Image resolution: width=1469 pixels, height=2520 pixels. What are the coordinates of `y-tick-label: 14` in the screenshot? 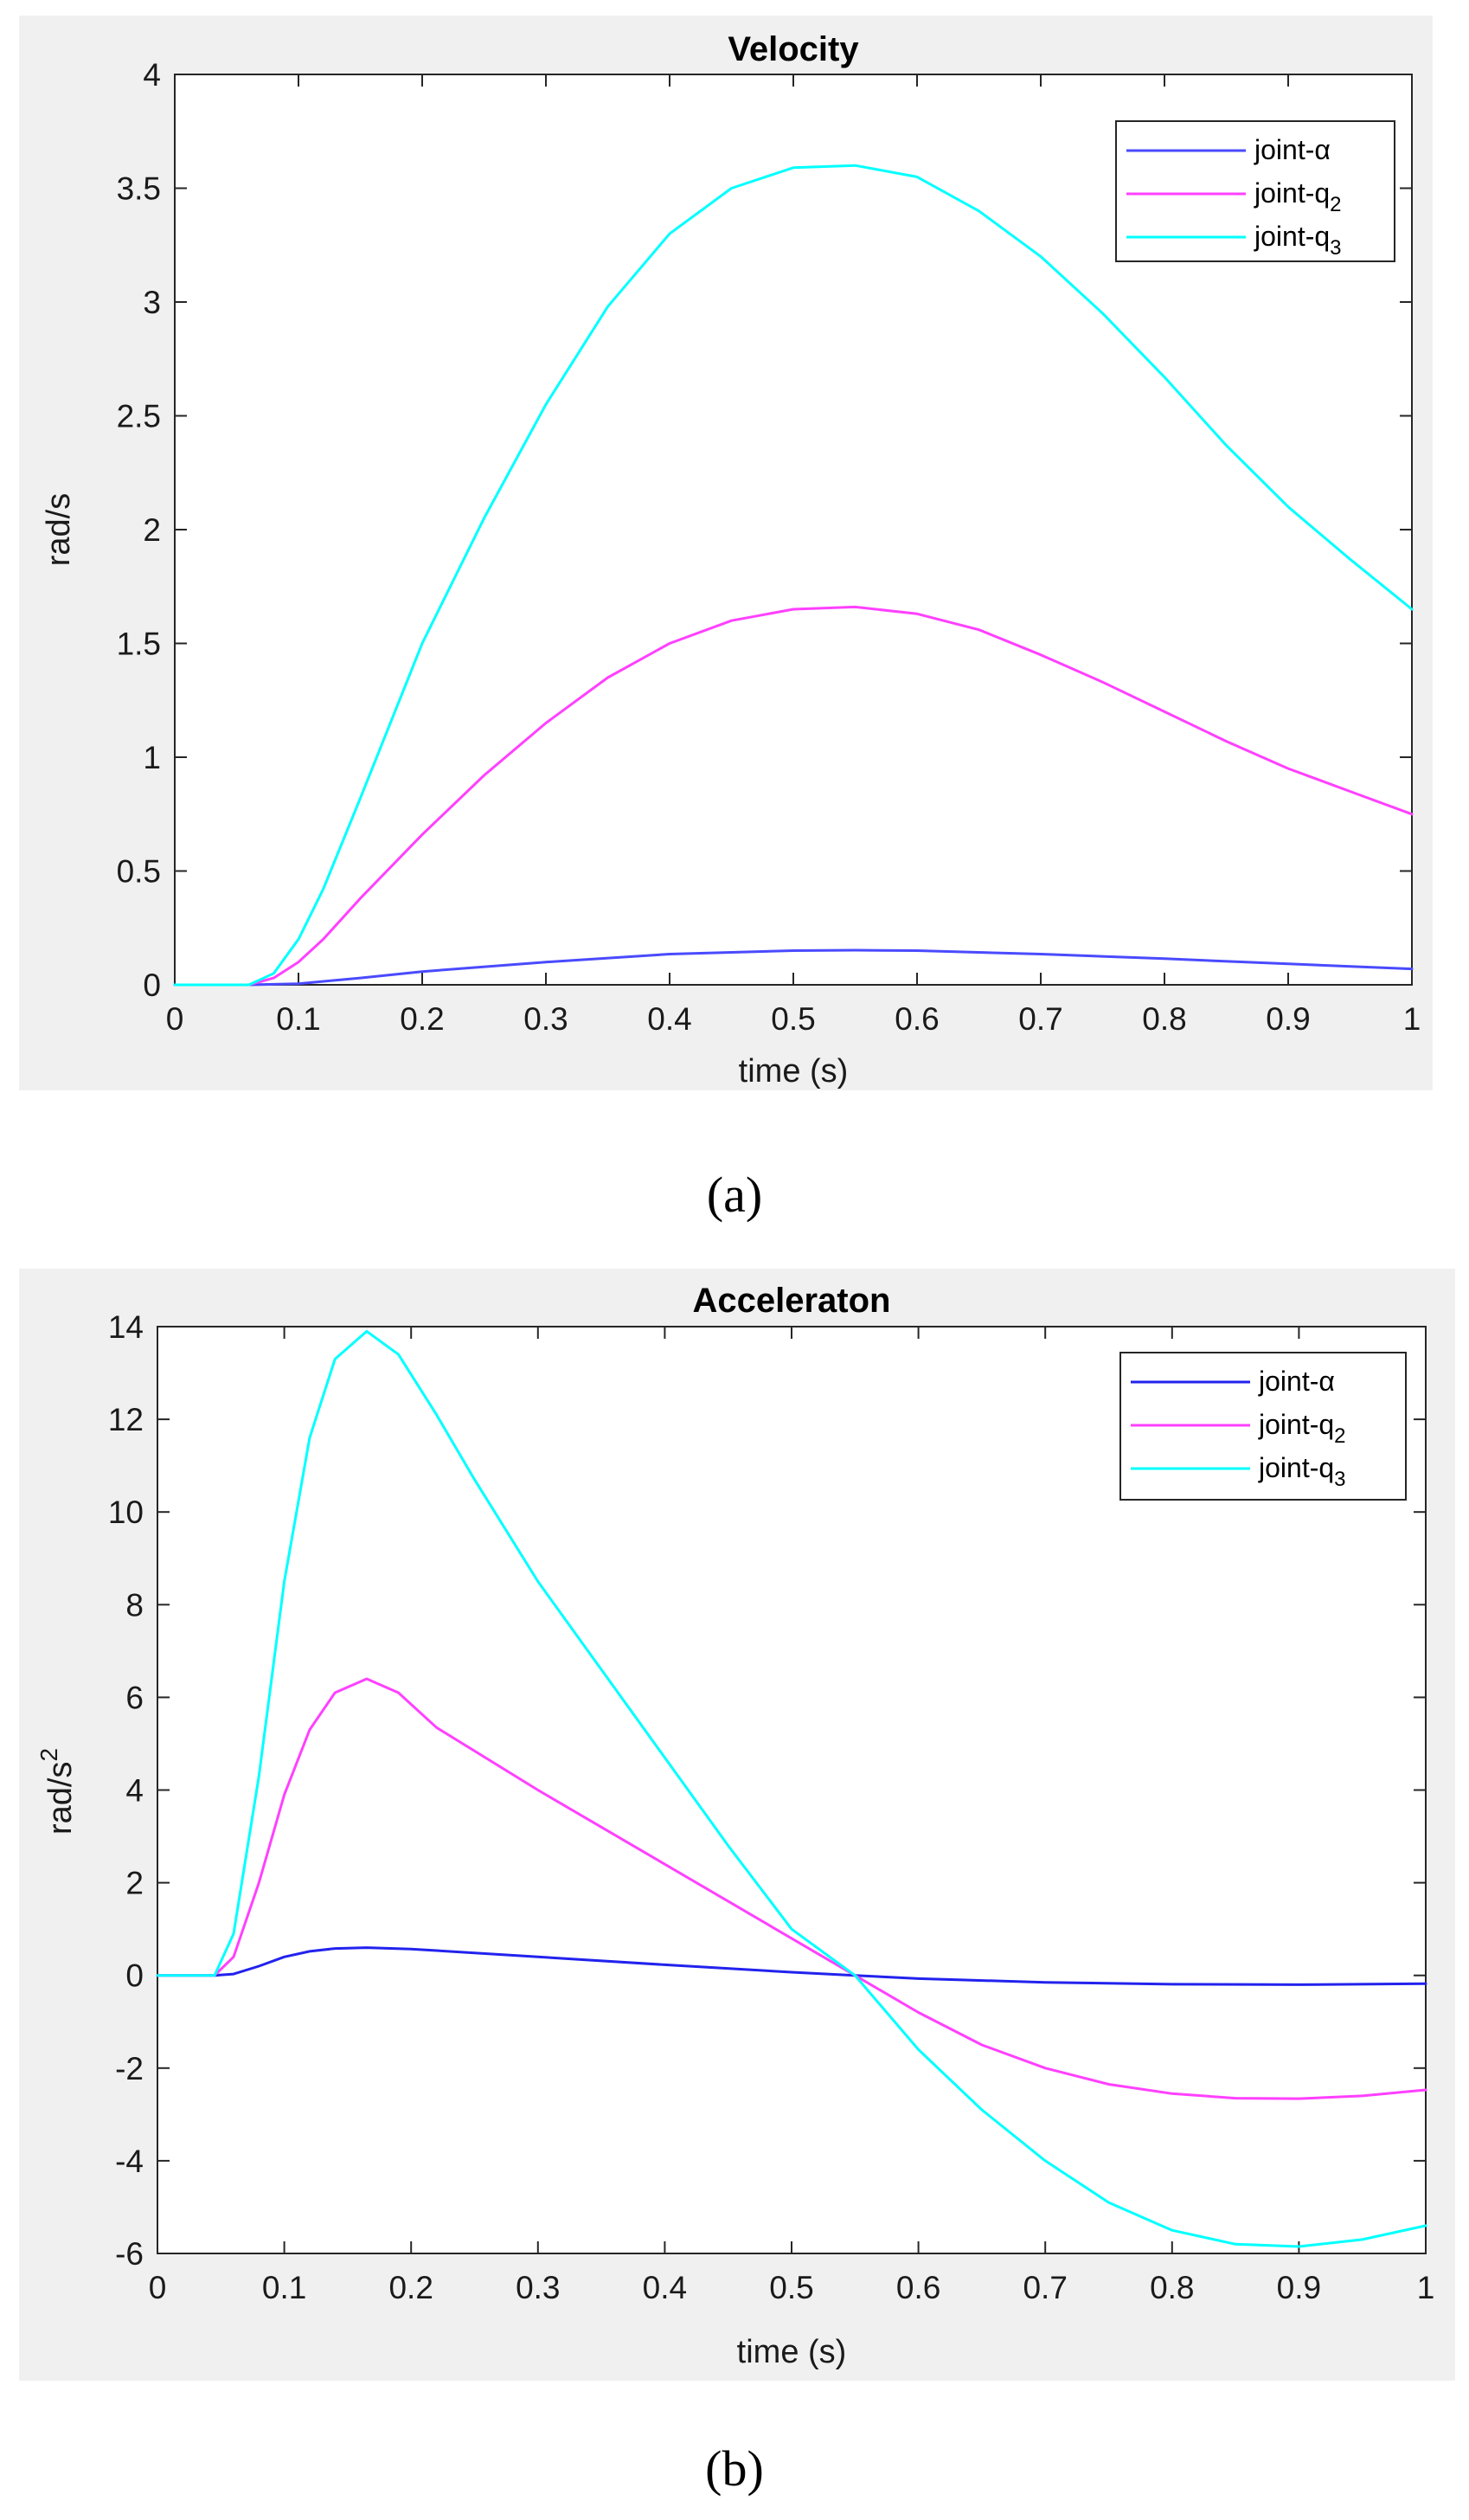 It's located at (126, 1327).